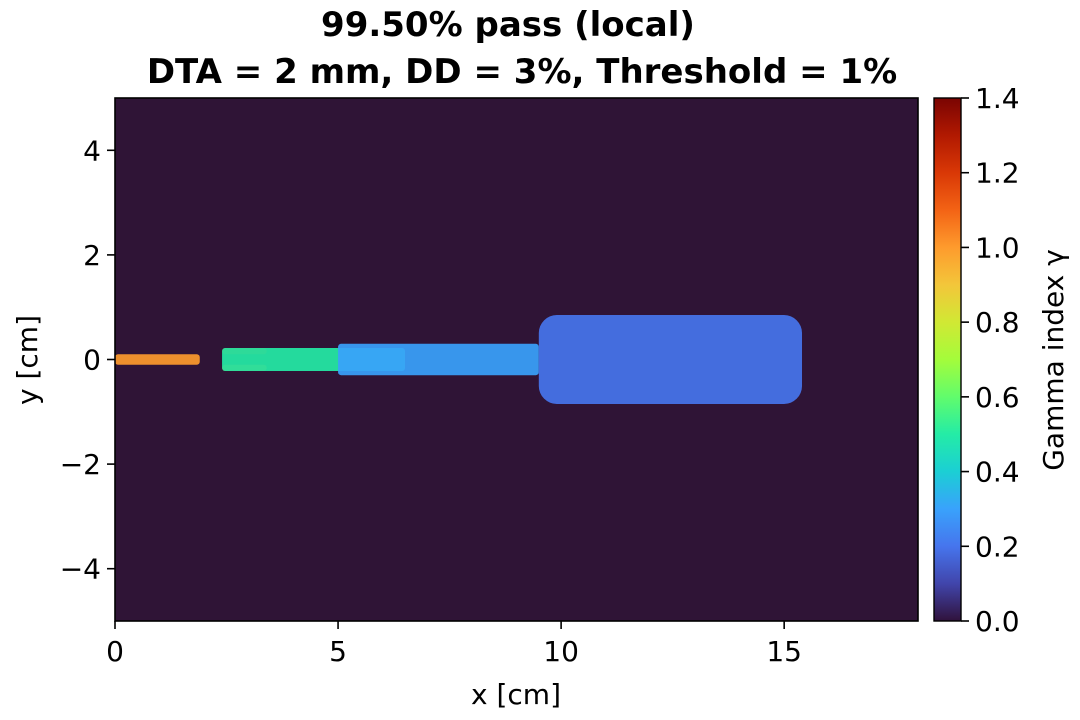  Describe the element at coordinates (997, 621) in the screenshot. I see `colorbar-tick-label: 0.0` at that location.